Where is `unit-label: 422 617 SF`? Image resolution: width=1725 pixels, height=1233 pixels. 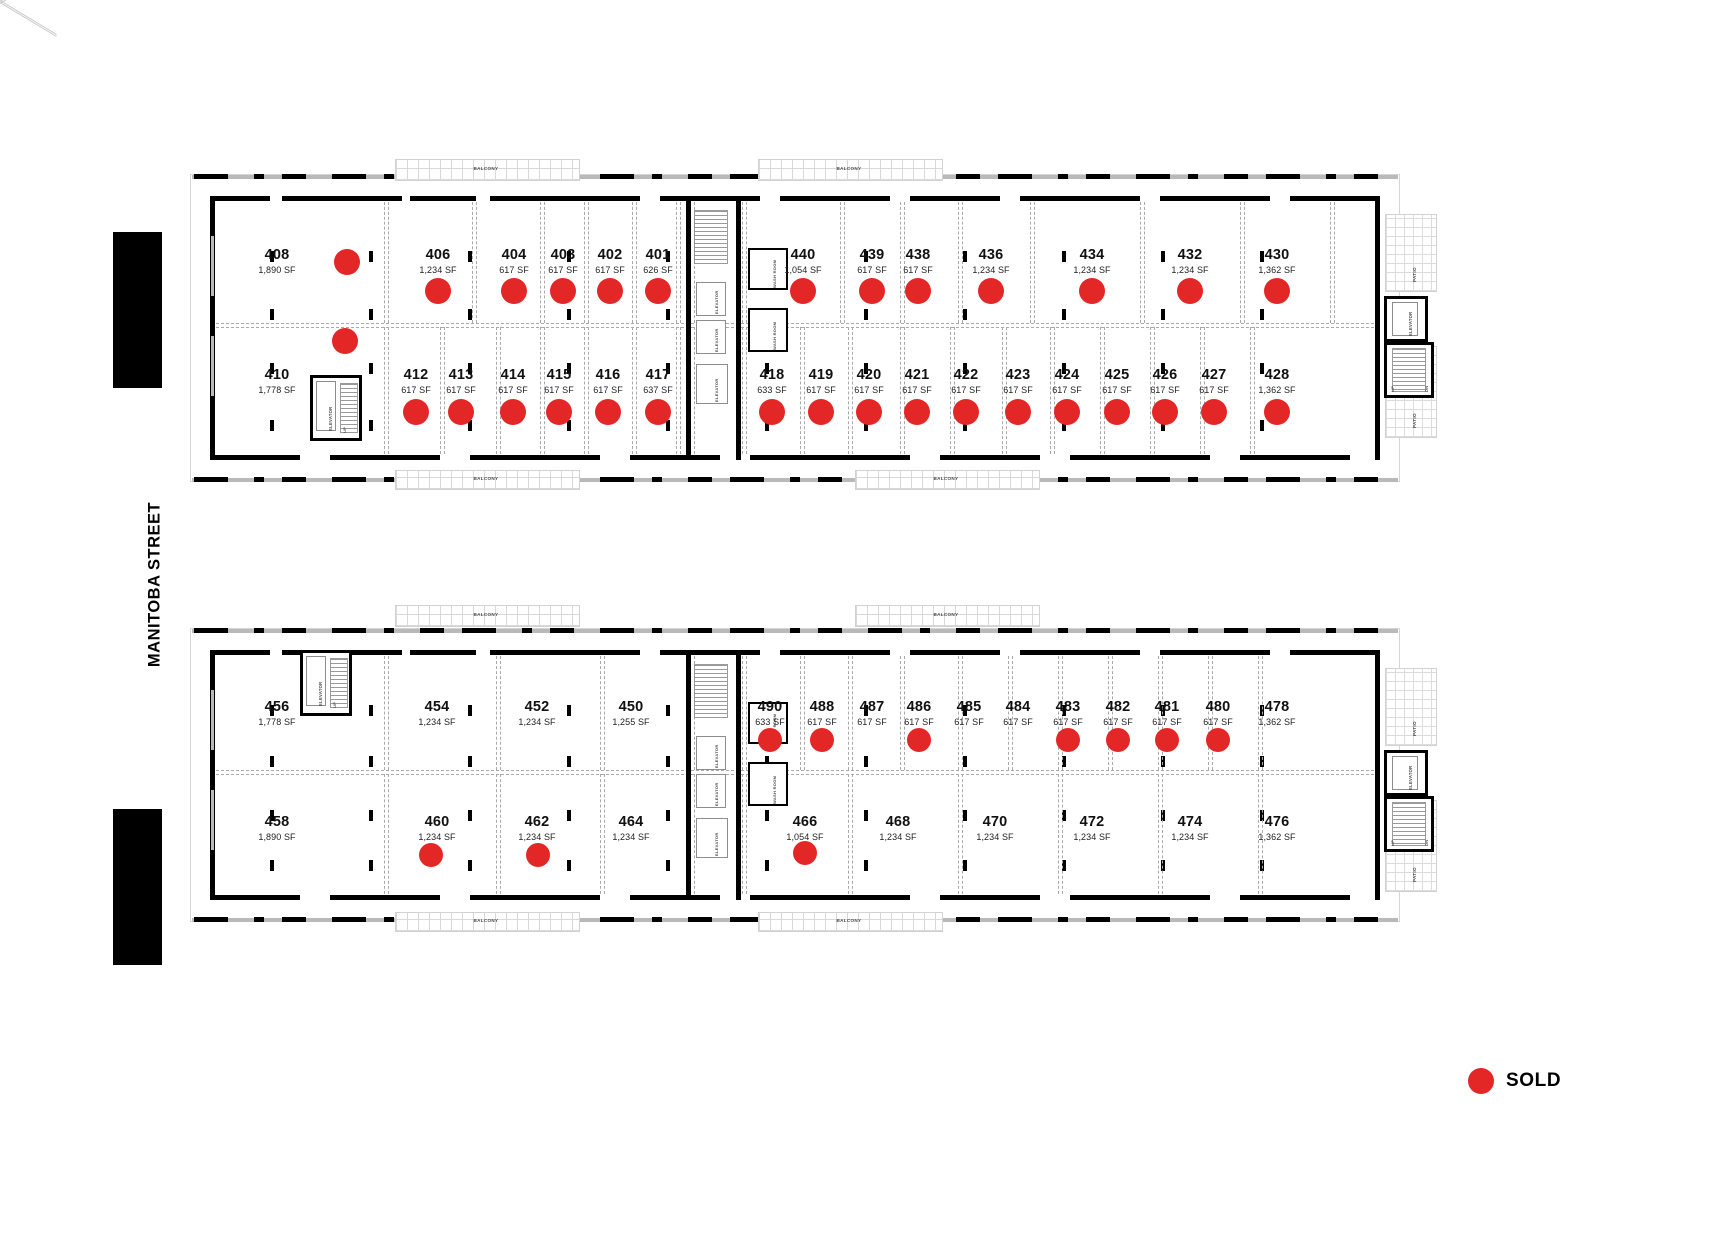
unit-label: 422 617 SF is located at coordinates (966, 382).